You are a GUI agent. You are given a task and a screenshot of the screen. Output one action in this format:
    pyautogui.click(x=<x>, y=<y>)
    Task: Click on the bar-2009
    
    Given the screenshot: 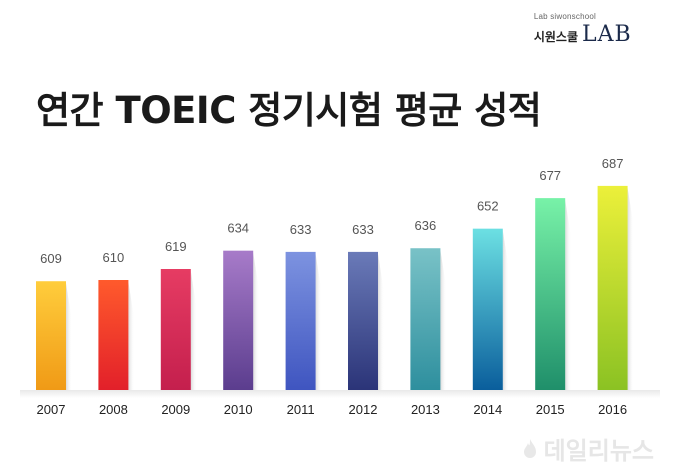 What is the action you would take?
    pyautogui.click(x=175, y=329)
    